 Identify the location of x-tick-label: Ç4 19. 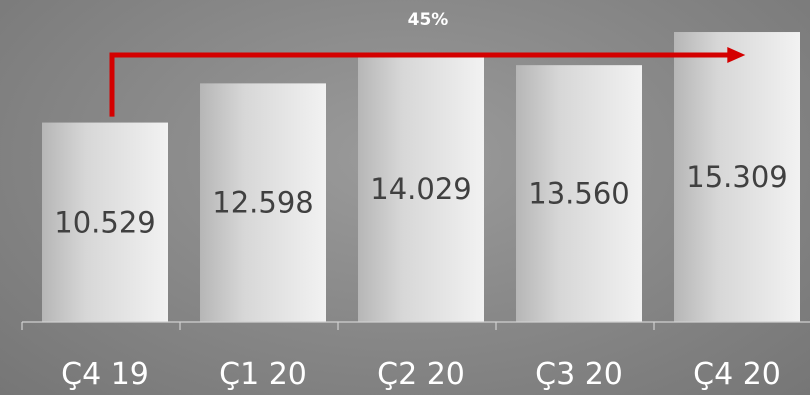
(105, 374).